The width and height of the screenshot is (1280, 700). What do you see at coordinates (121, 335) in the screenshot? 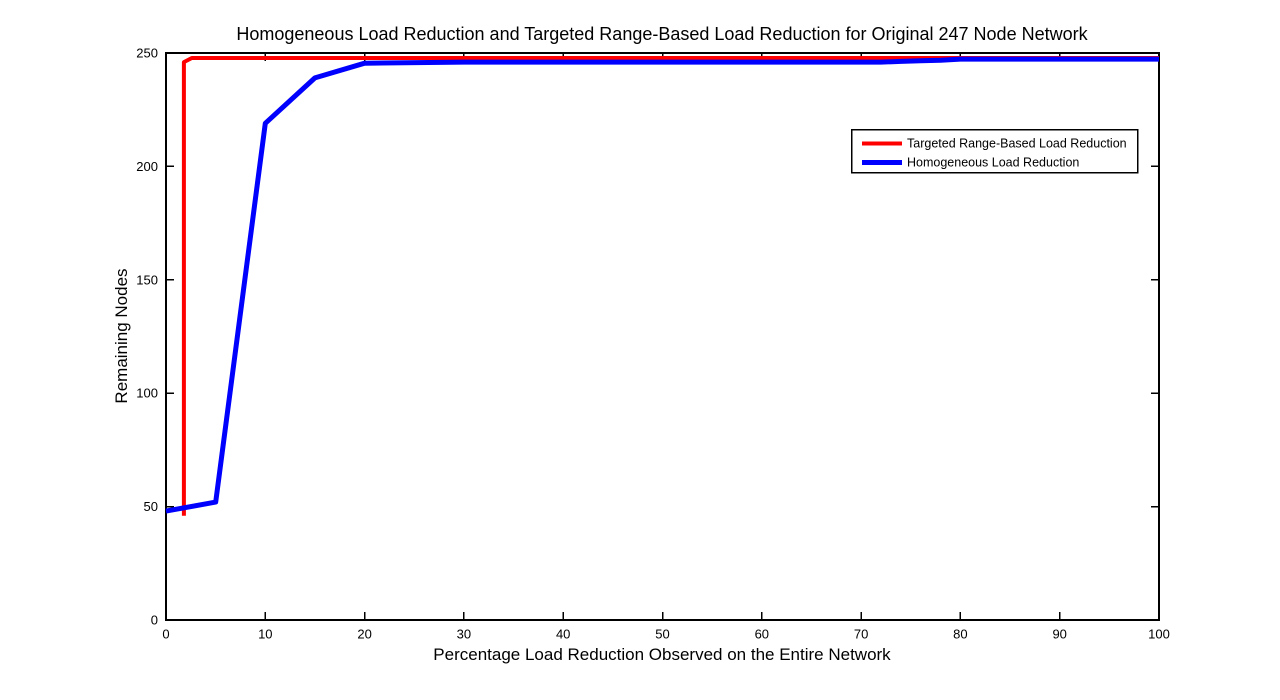
I see `y-axis-label: Remaining Nodes` at bounding box center [121, 335].